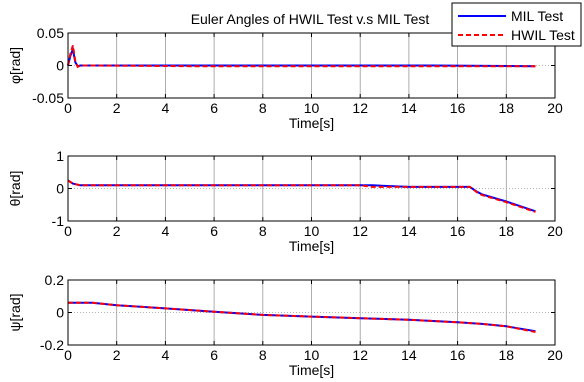  Describe the element at coordinates (15, 65) in the screenshot. I see `y-axis-label: φ[rad]` at that location.